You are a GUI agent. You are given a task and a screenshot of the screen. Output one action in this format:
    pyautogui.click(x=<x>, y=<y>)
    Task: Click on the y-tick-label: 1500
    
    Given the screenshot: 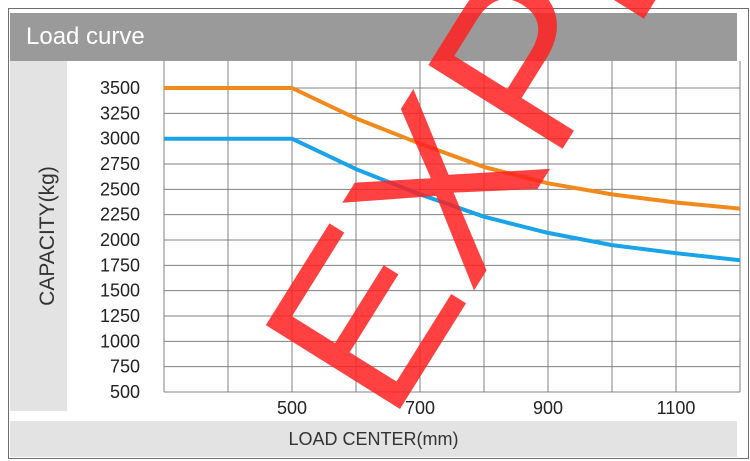 What is the action you would take?
    pyautogui.click(x=120, y=291)
    